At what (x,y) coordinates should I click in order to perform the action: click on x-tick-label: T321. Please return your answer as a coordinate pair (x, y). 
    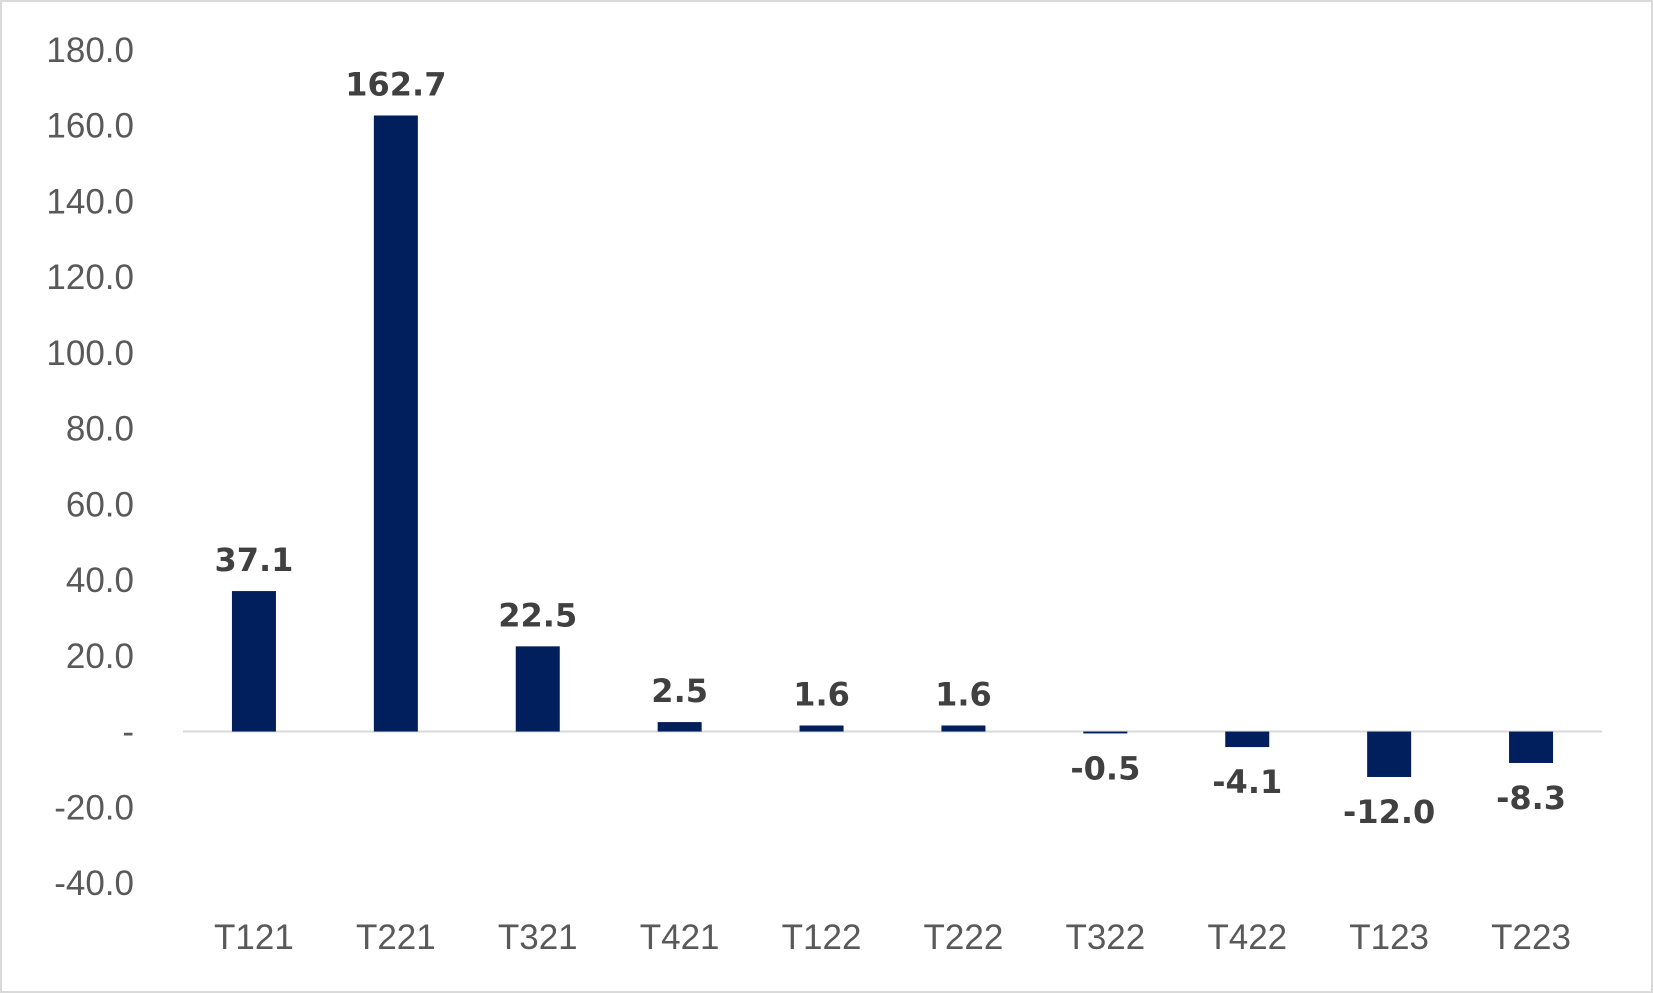
    Looking at the image, I should click on (538, 937).